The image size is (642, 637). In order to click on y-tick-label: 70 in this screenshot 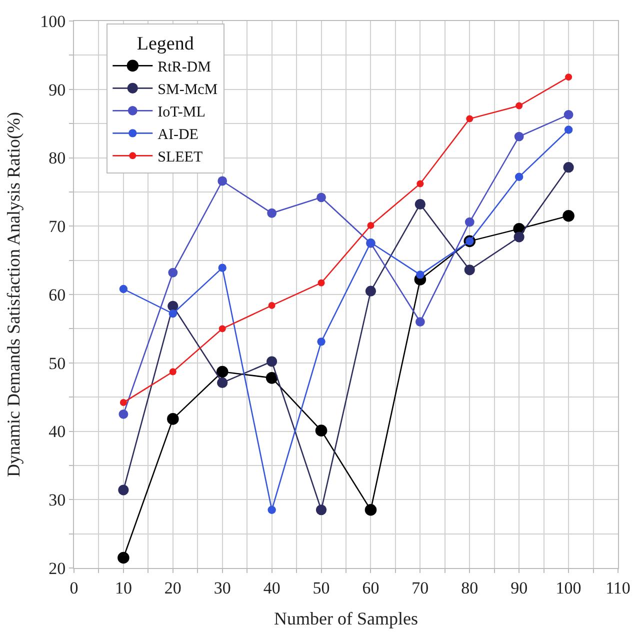, I will do `click(57, 226)`.